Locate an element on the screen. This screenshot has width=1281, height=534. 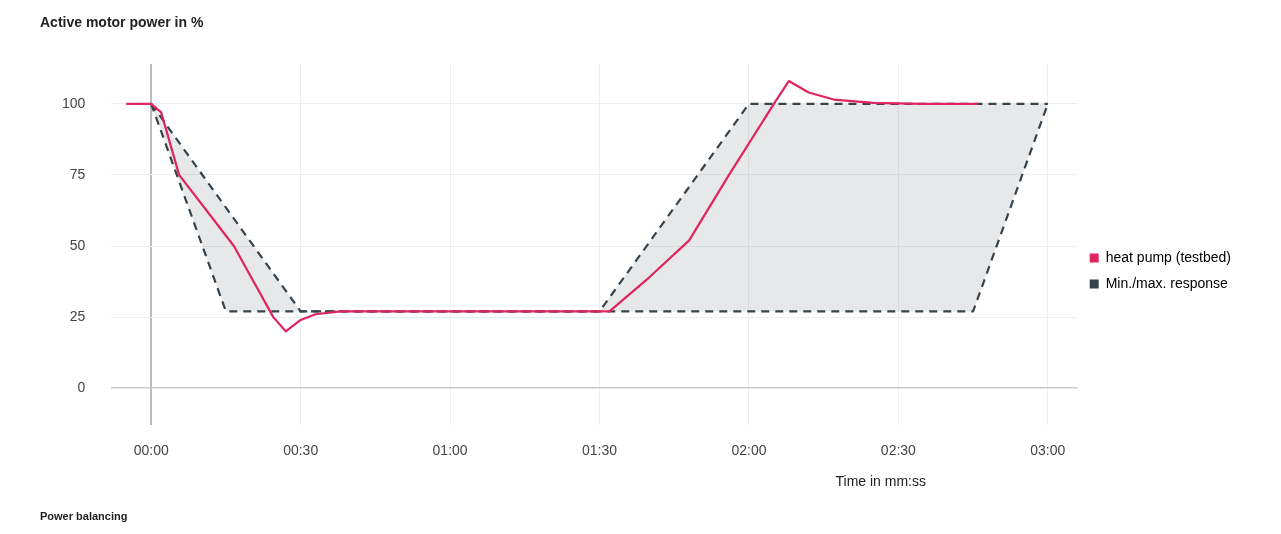
x-tick-label: 00:30 is located at coordinates (301, 450).